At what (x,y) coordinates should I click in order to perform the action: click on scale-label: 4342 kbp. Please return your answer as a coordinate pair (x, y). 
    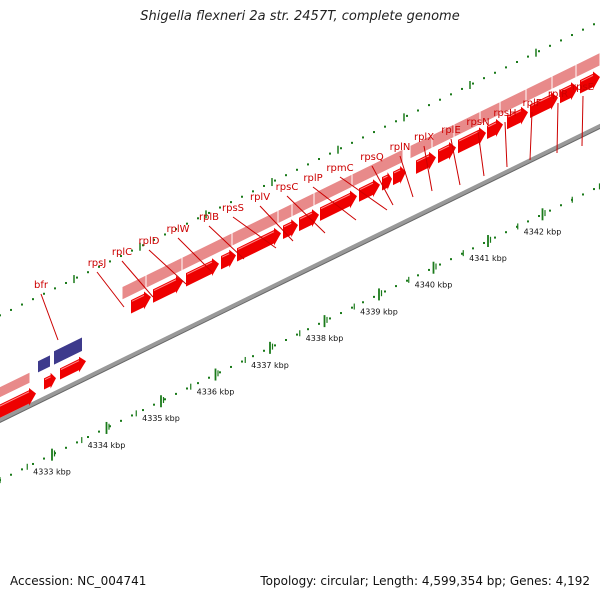
    Looking at the image, I should click on (543, 231).